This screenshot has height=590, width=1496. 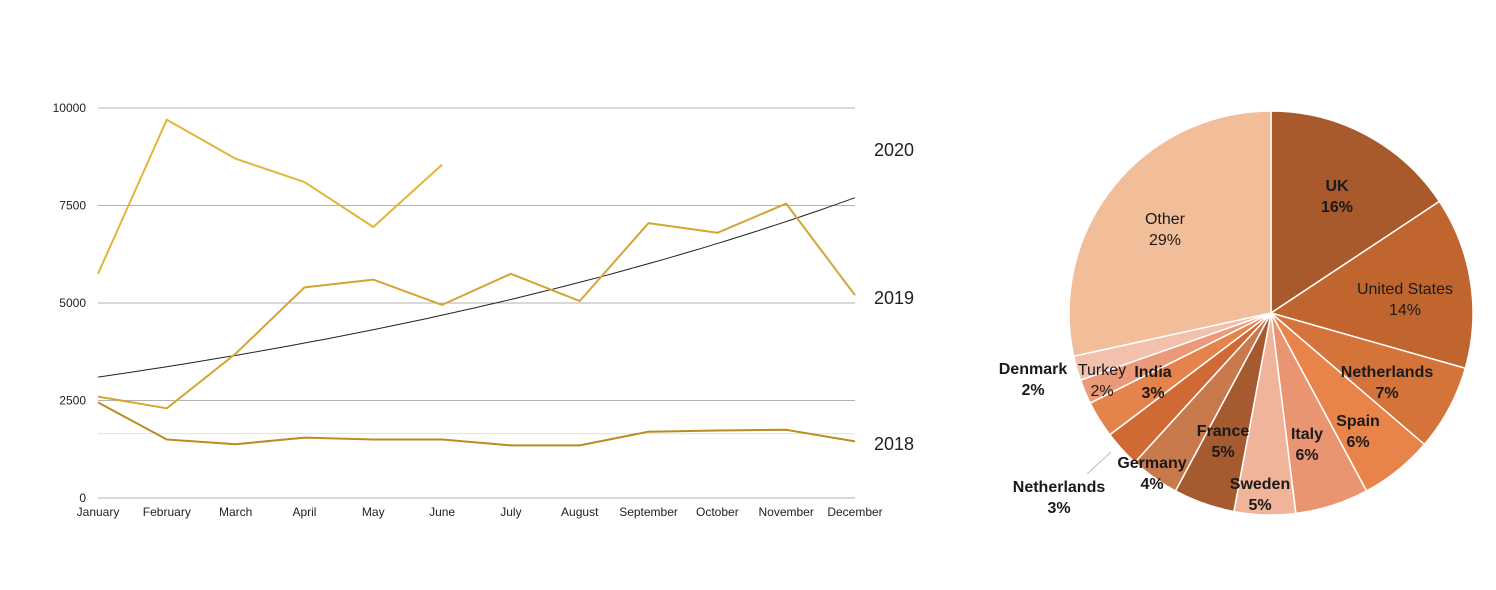 What do you see at coordinates (1307, 434) in the screenshot?
I see `pie-slice-name: Italy` at bounding box center [1307, 434].